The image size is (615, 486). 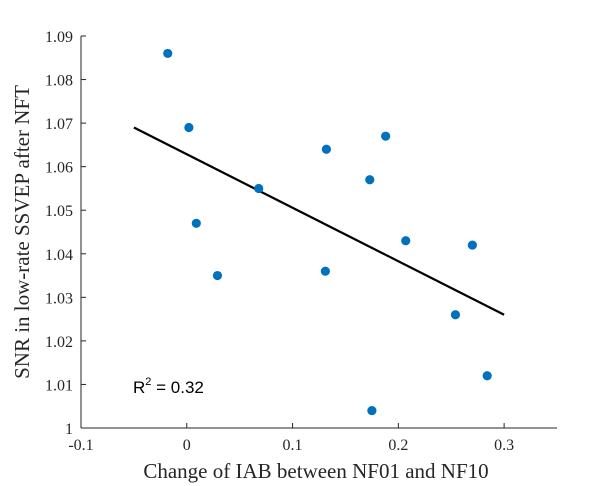 I want to click on x-ticks: -0.1 0 0.1 0.2 0.3, so click(x=291, y=438).